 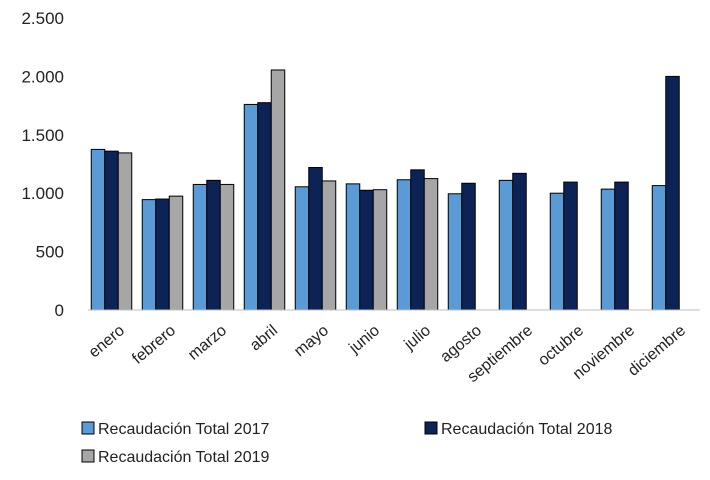 What do you see at coordinates (380, 250) in the screenshot?
I see `bar-3-junio` at bounding box center [380, 250].